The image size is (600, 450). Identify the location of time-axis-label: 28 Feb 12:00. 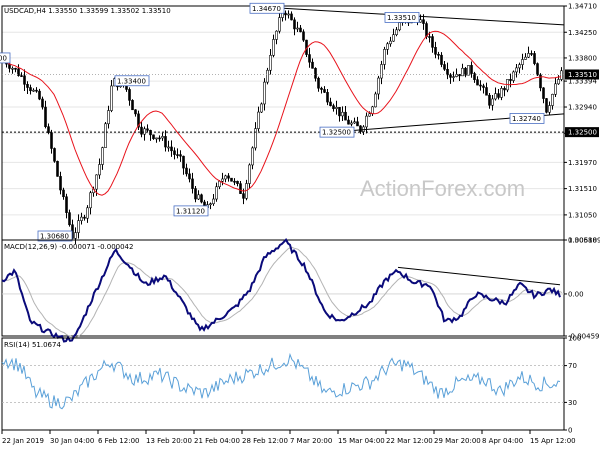
(265, 441).